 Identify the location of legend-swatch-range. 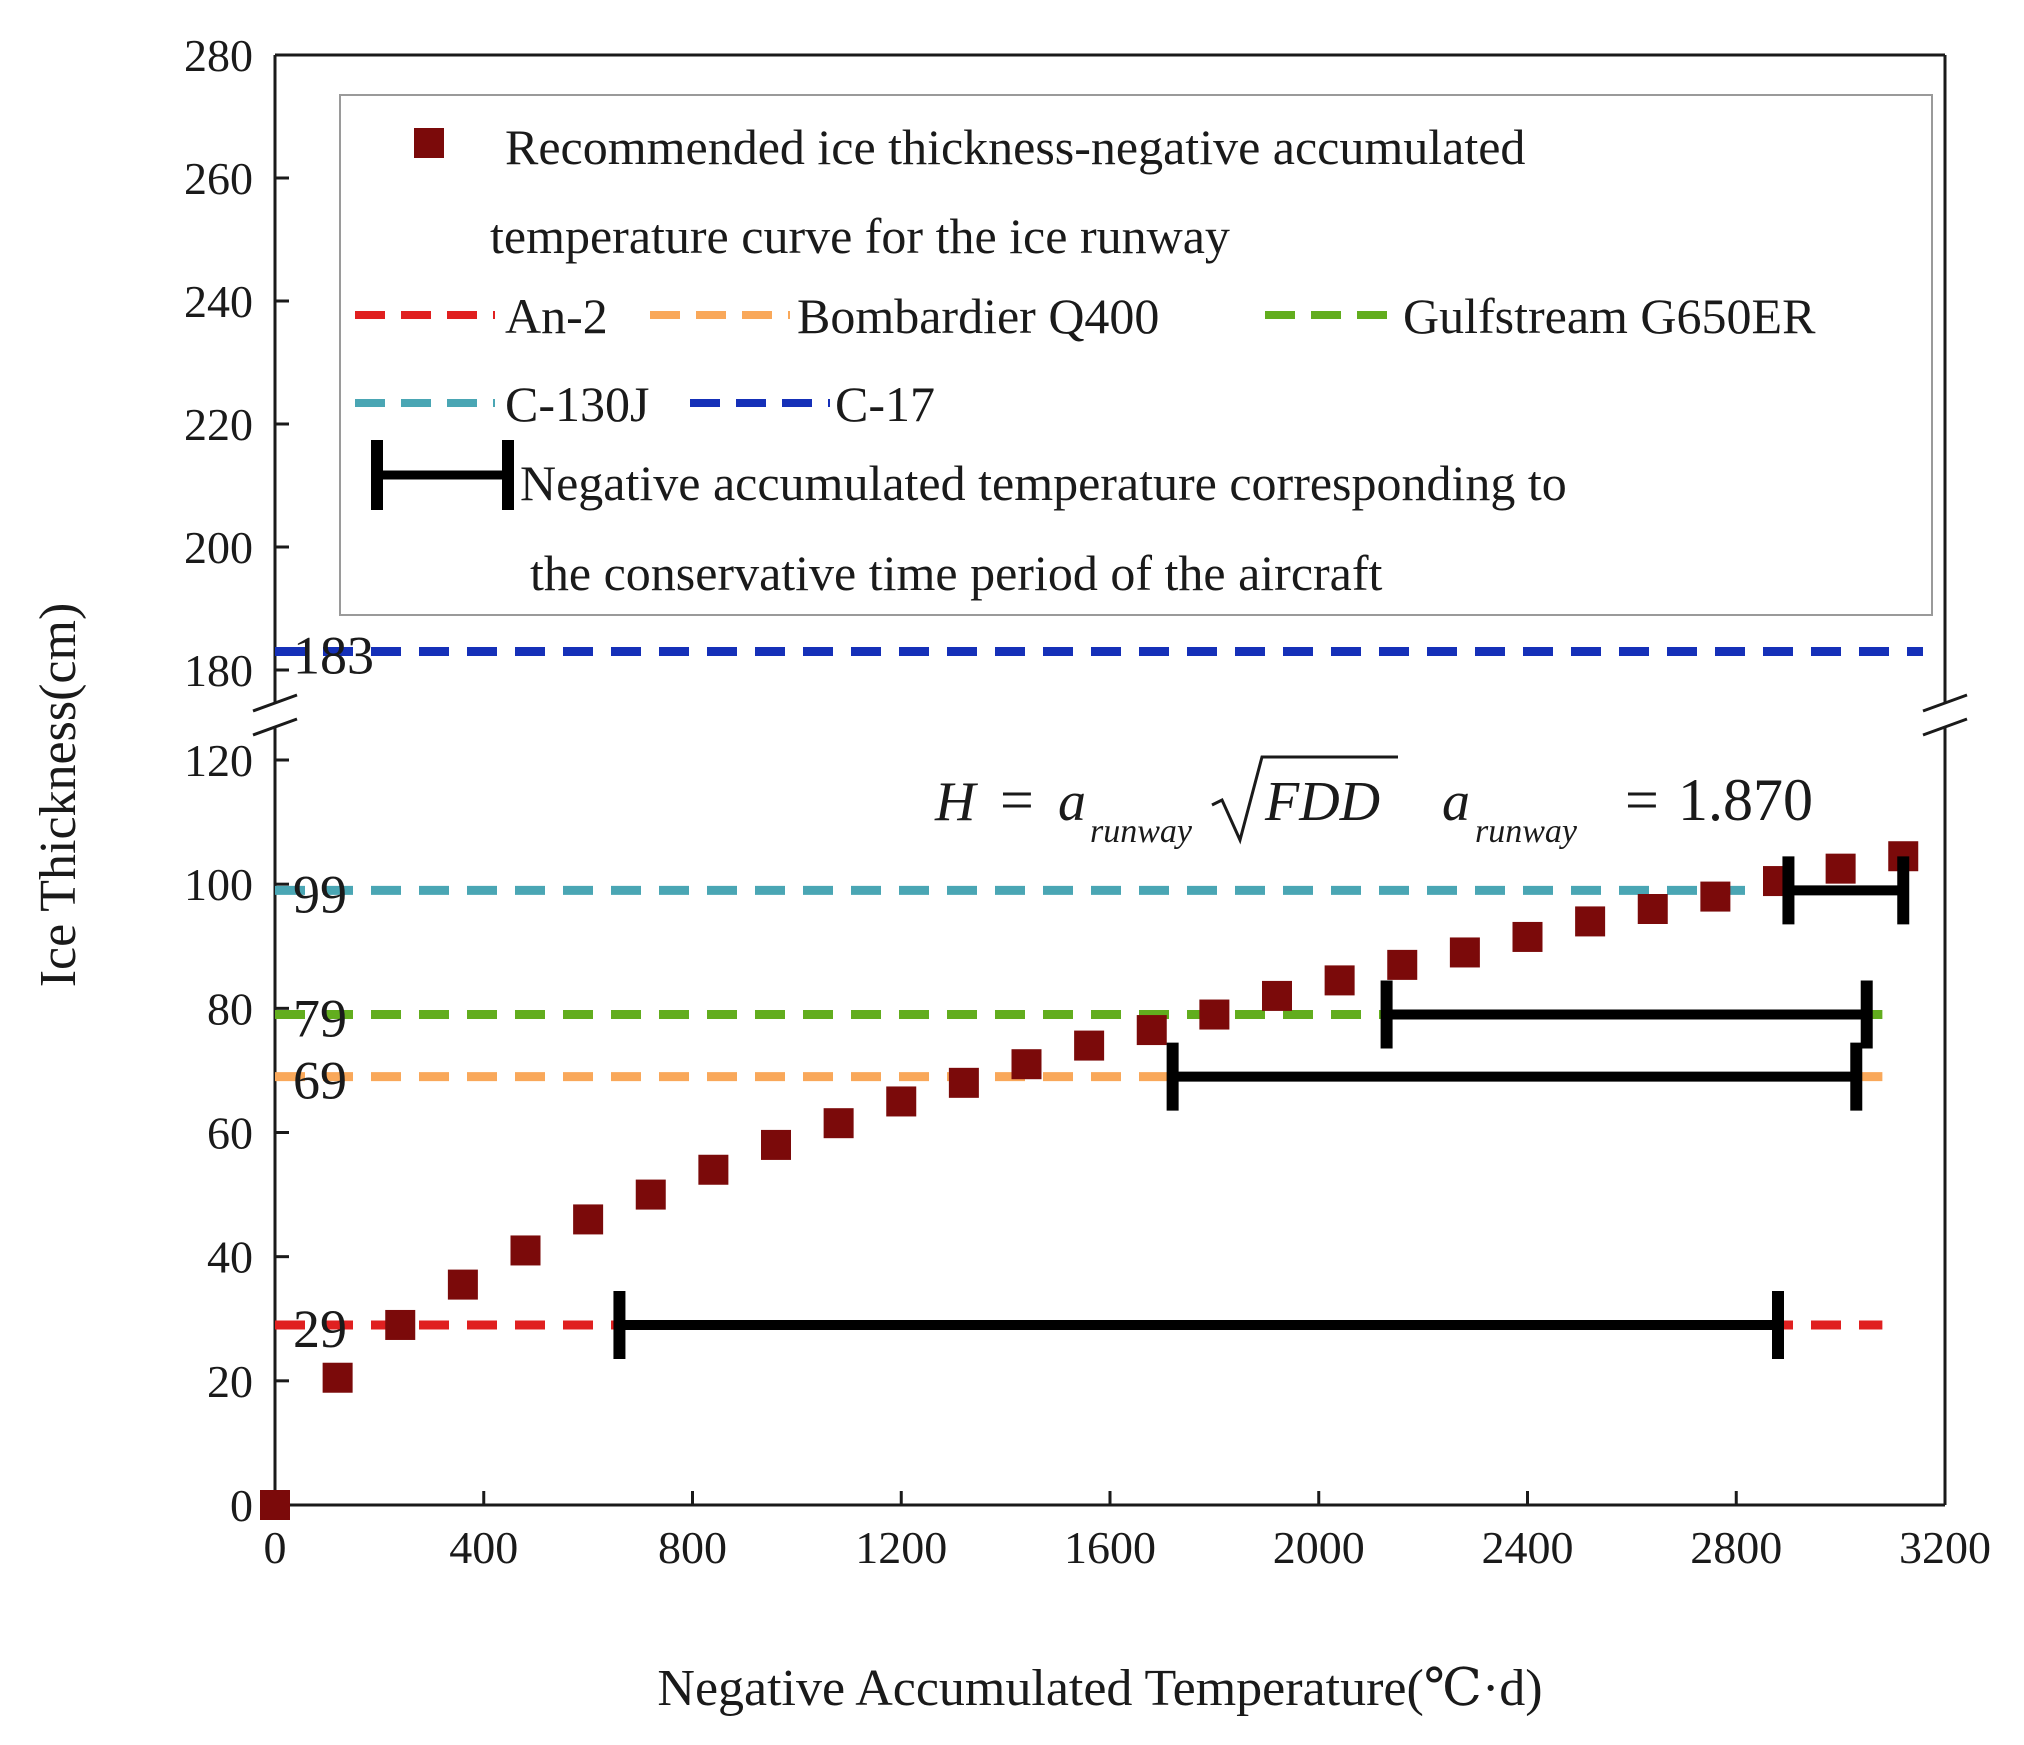
(442, 475).